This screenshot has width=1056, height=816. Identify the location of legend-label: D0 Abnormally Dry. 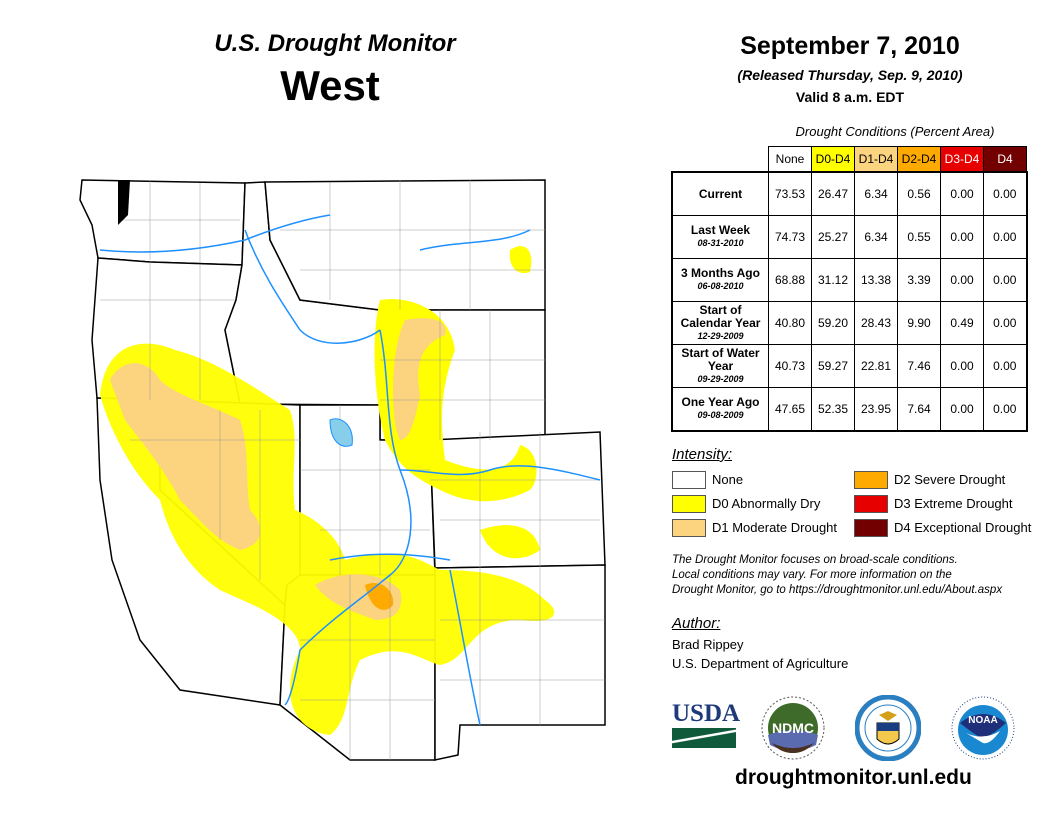
(766, 503).